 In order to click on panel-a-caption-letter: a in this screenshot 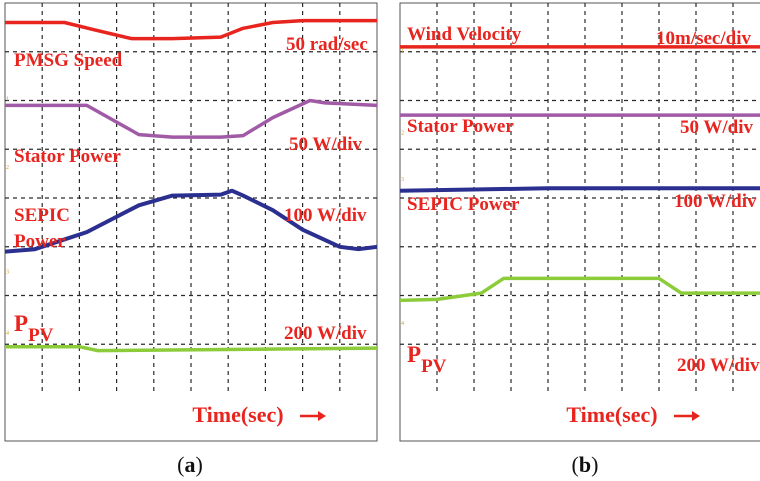, I will do `click(190, 464)`.